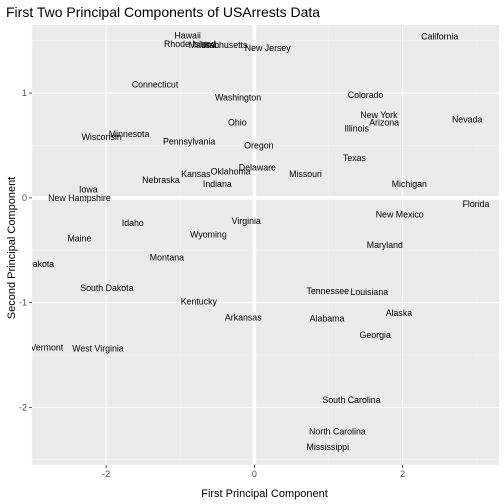 This screenshot has width=504, height=504. What do you see at coordinates (327, 291) in the screenshot?
I see `state-label: Tennessee` at bounding box center [327, 291].